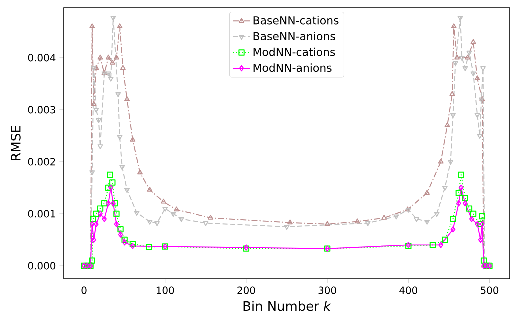 The height and width of the screenshot is (322, 517). What do you see at coordinates (42, 162) in the screenshot?
I see `y-tick-label: 0.002` at bounding box center [42, 162].